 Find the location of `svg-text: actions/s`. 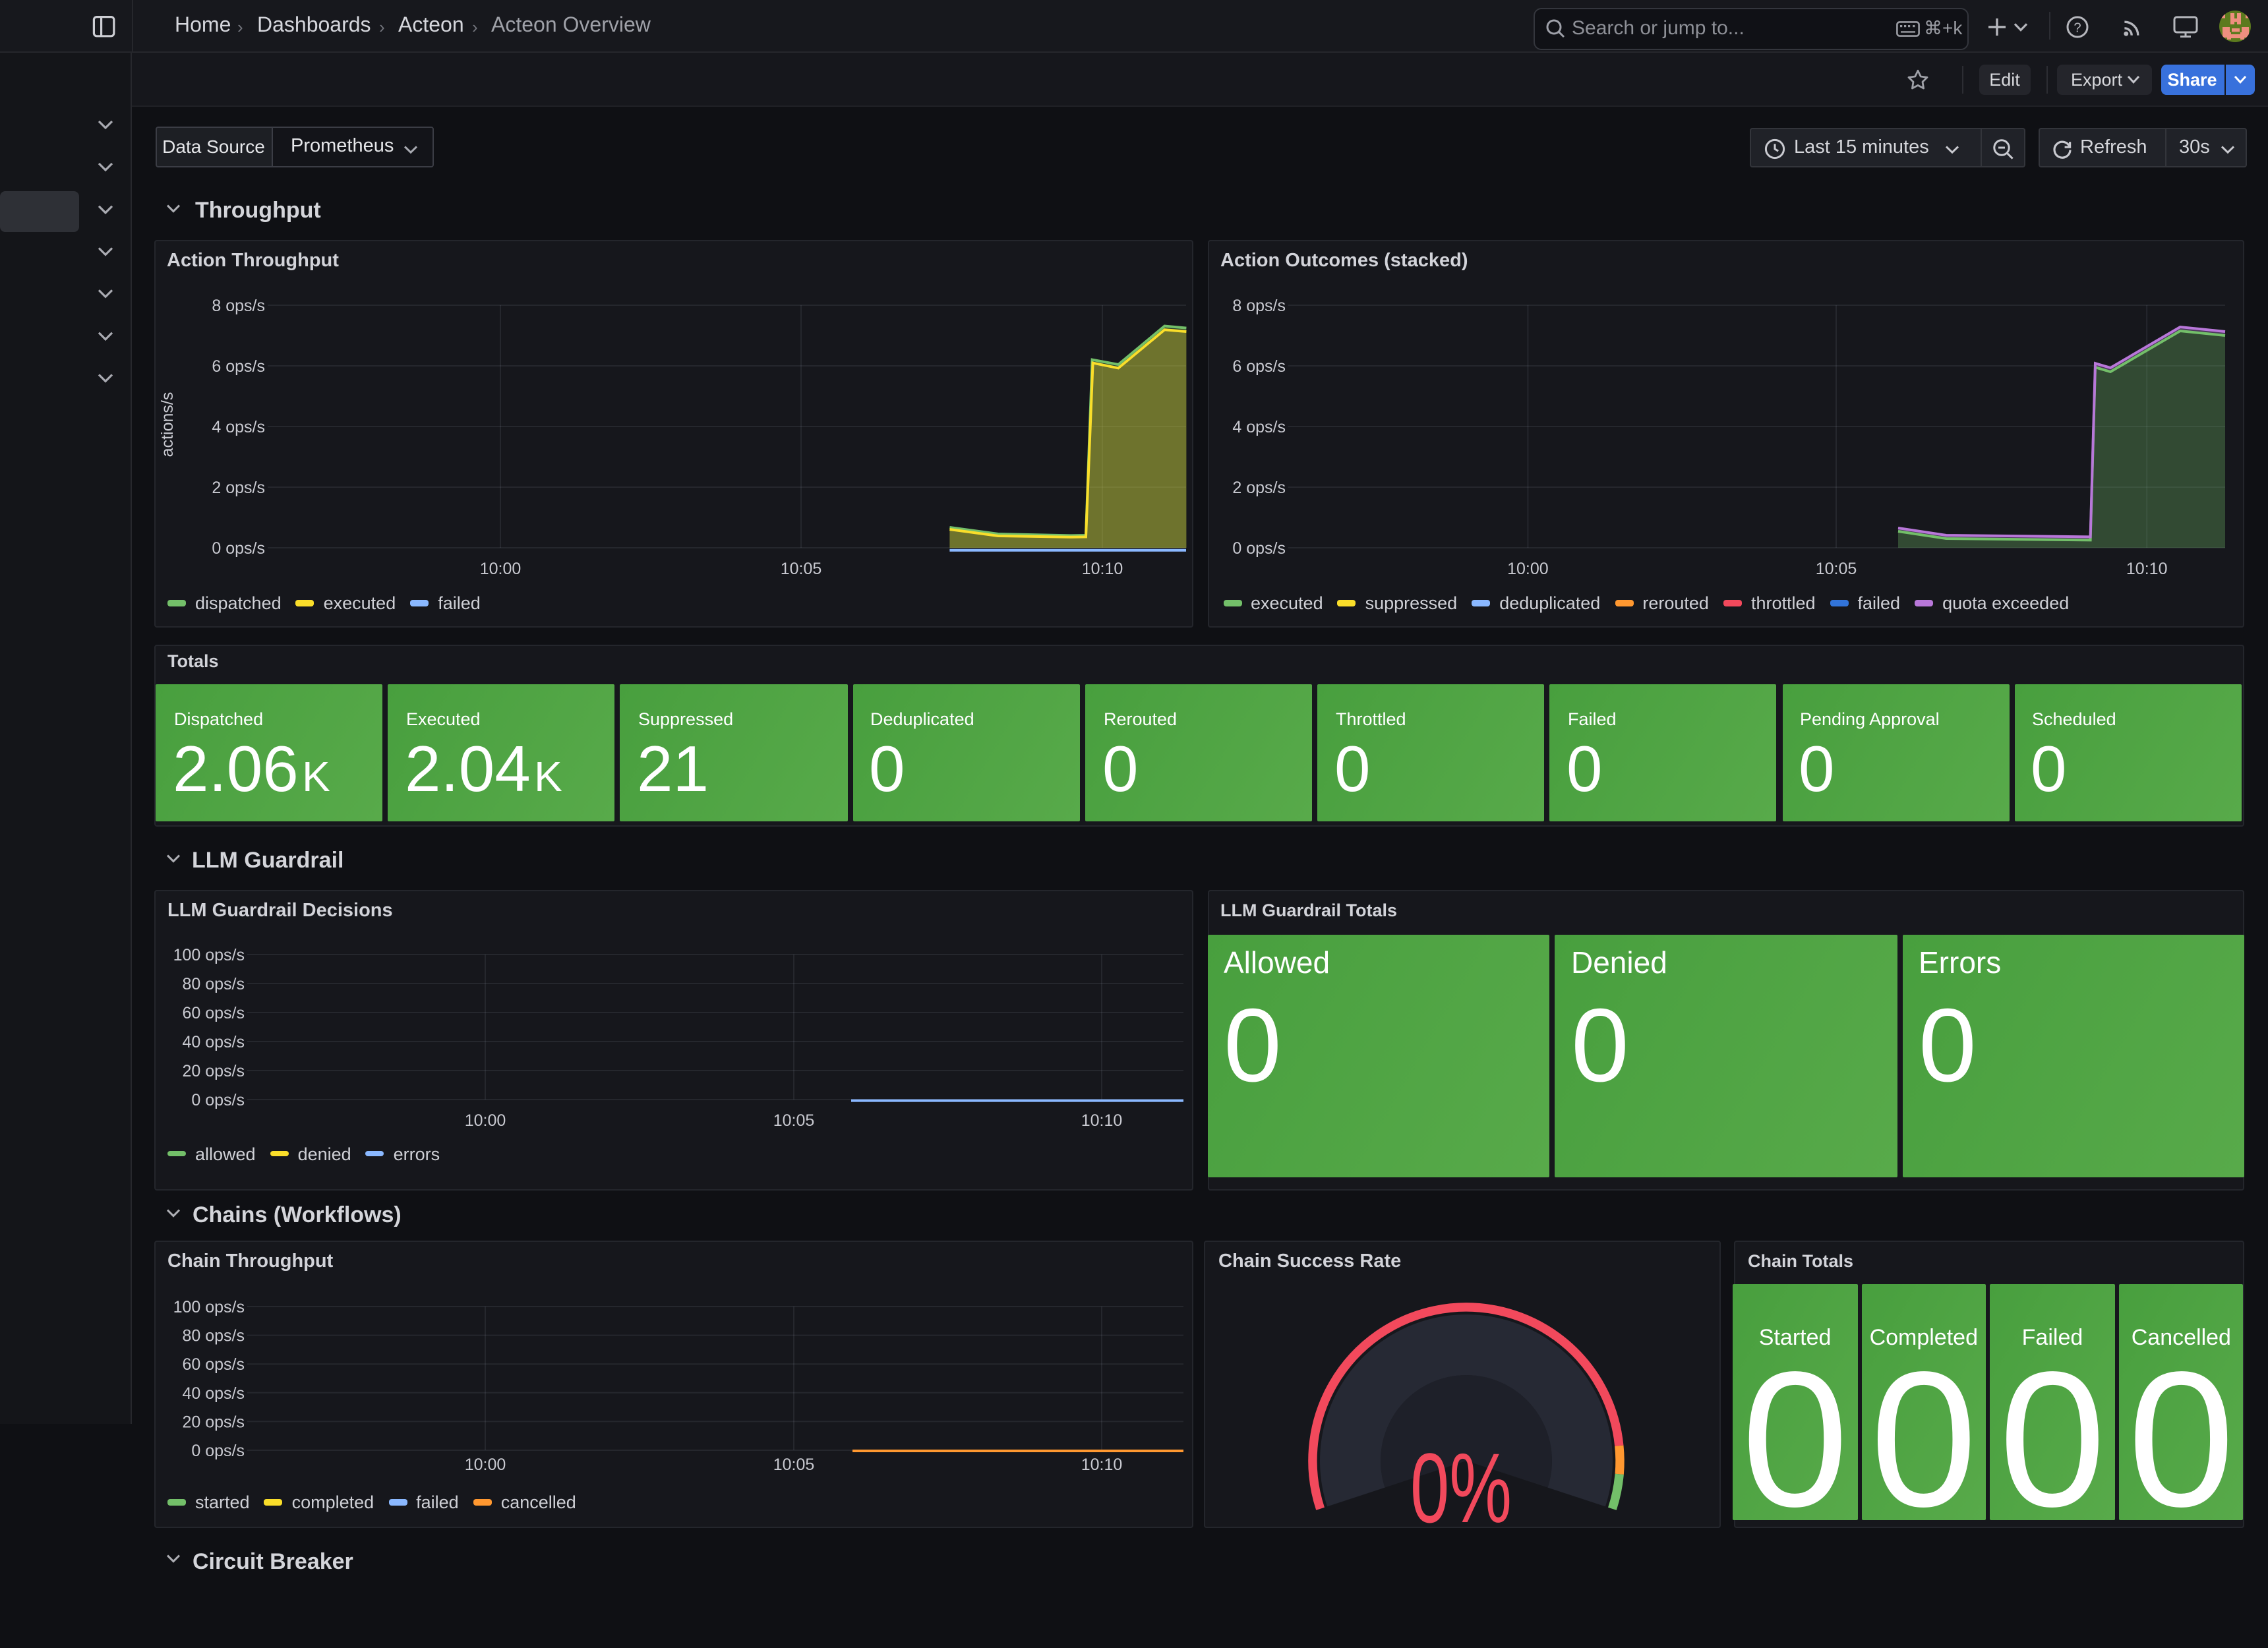

svg-text: actions/s is located at coordinates (167, 424).